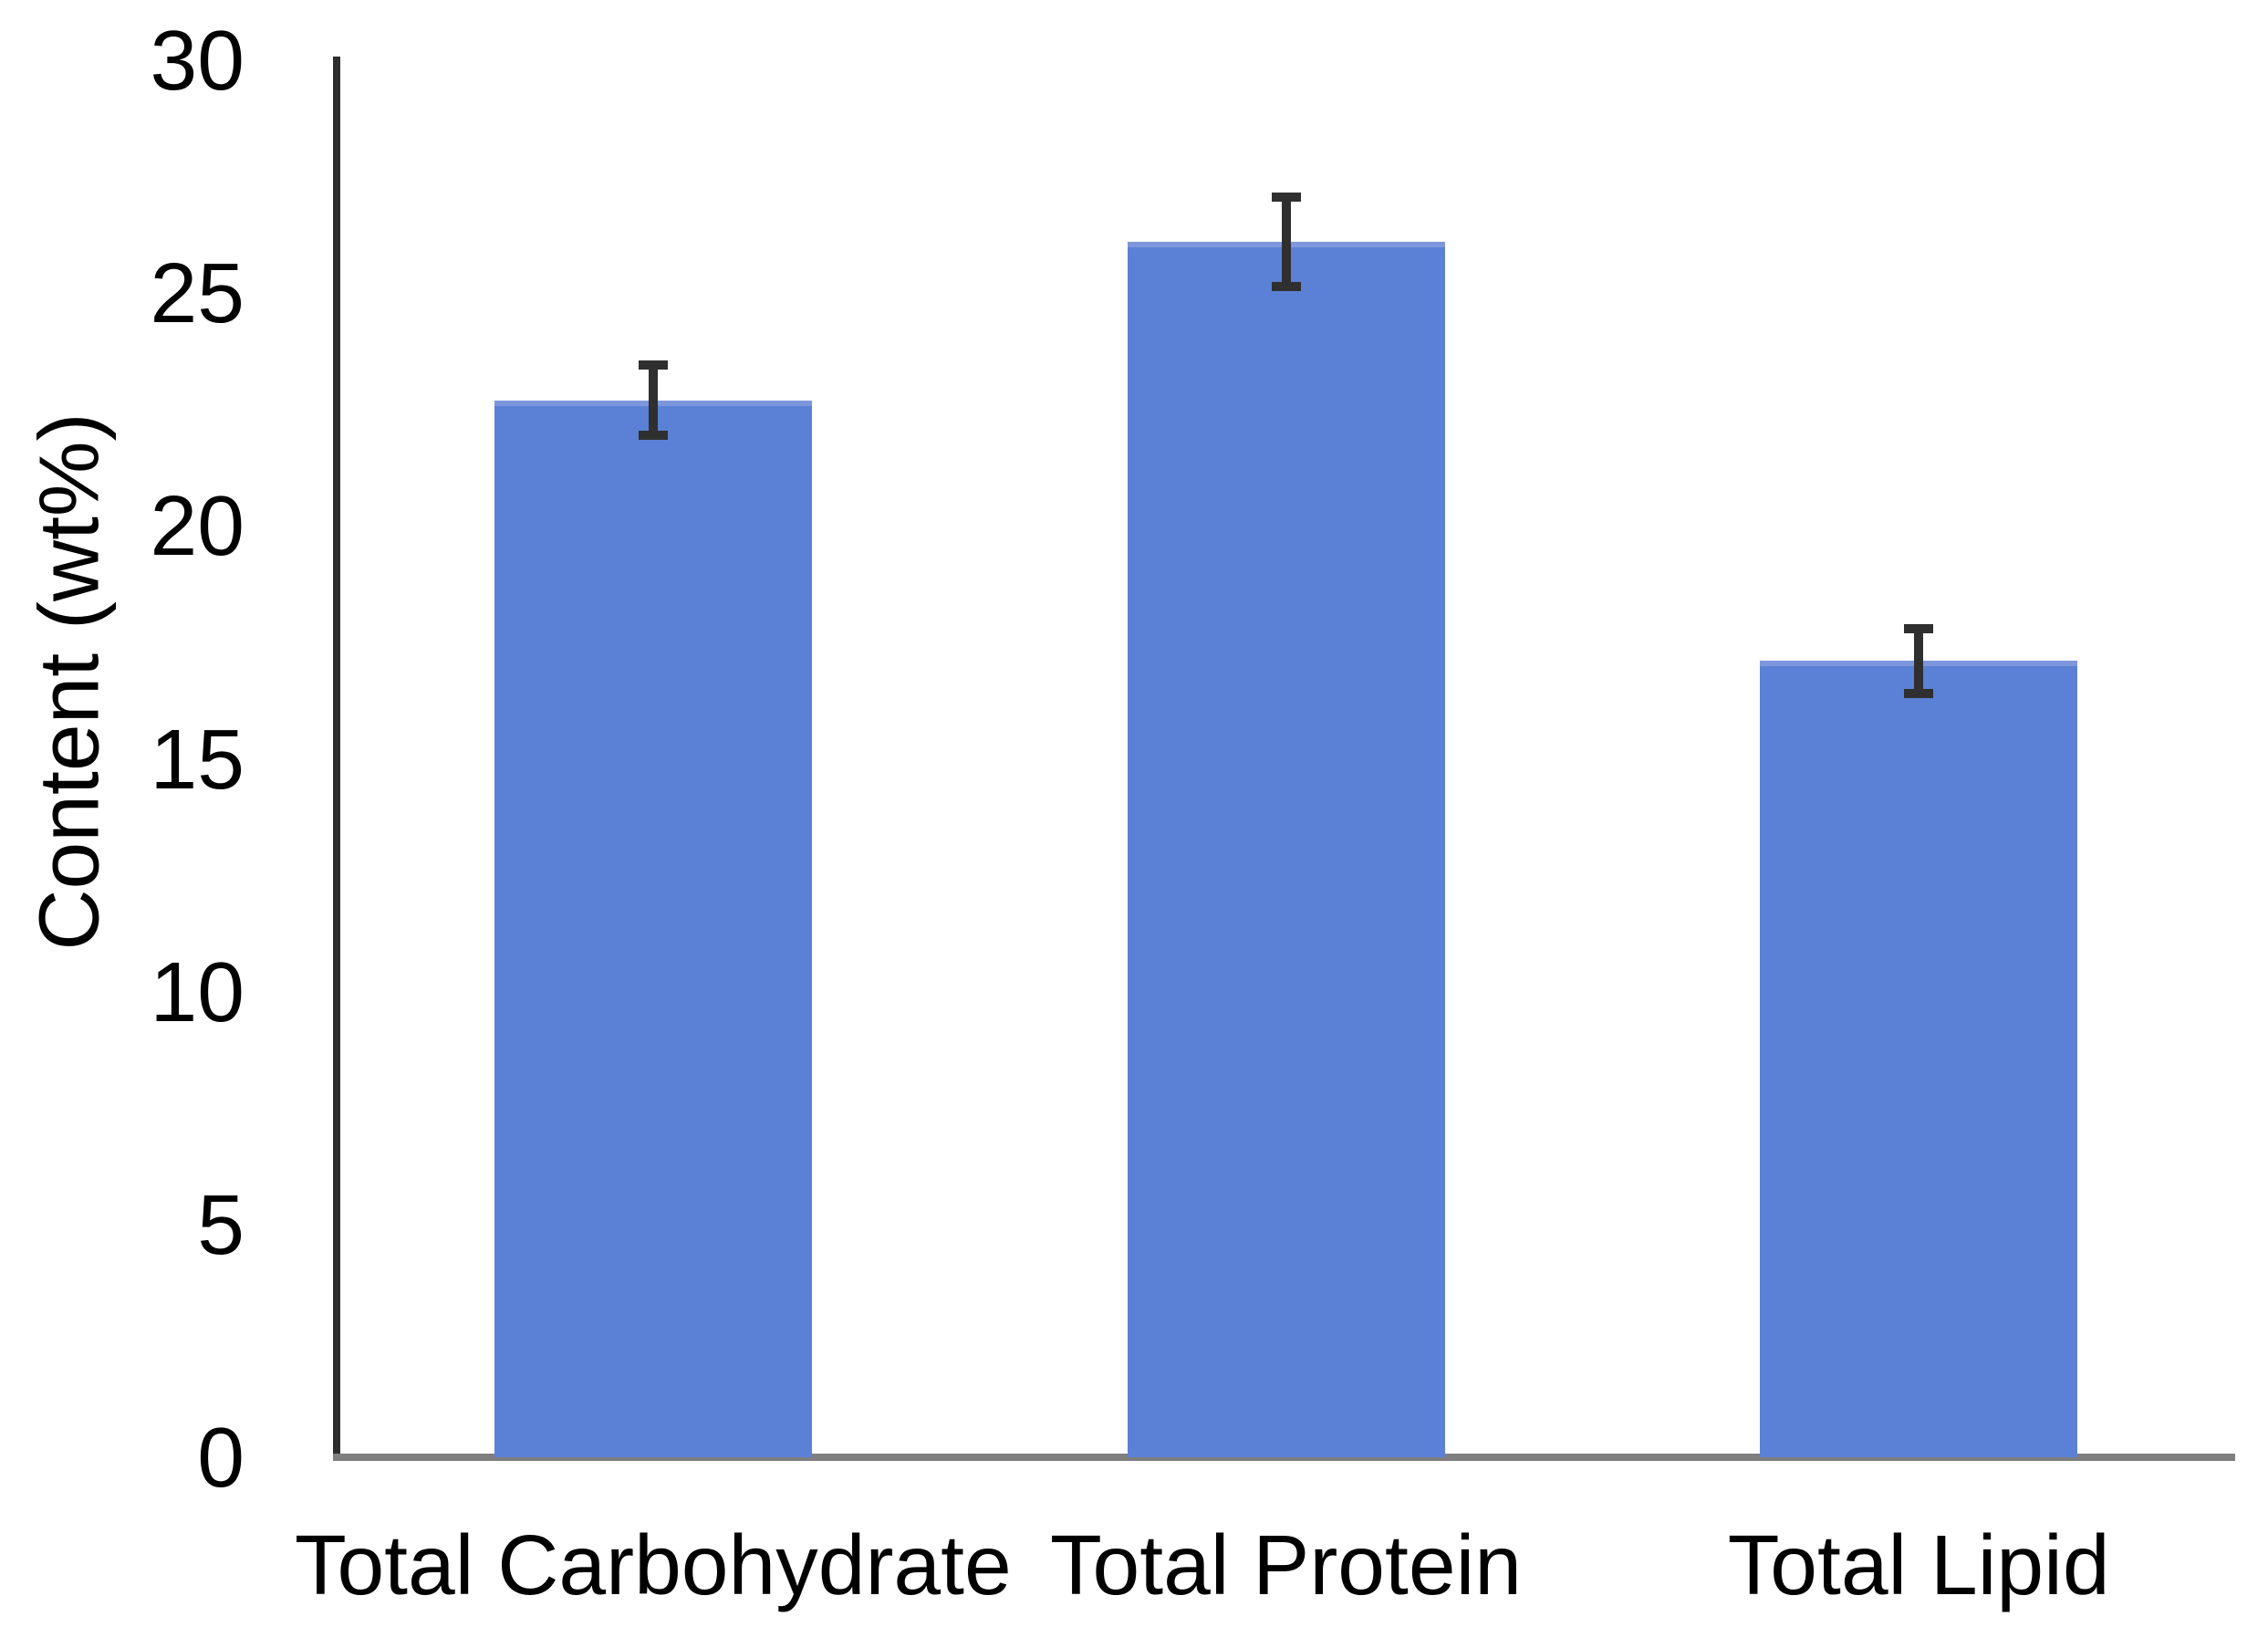 This screenshot has width=2268, height=1627. I want to click on x-tick-label-total-lipid: Total Lipid, so click(1918, 1564).